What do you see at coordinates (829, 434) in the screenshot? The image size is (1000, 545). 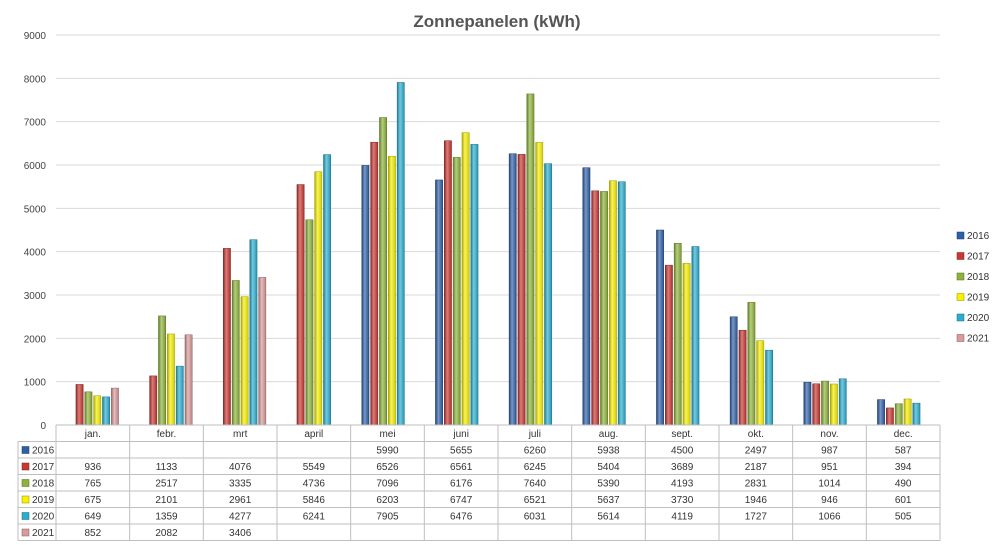 I see `x-category-label: nov.` at bounding box center [829, 434].